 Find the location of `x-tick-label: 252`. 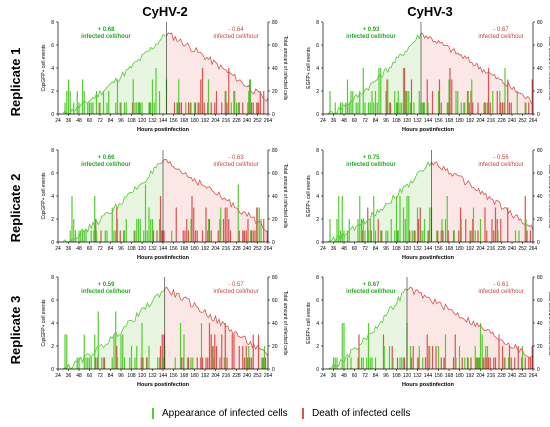

x-tick-label: 252 is located at coordinates (257, 121).